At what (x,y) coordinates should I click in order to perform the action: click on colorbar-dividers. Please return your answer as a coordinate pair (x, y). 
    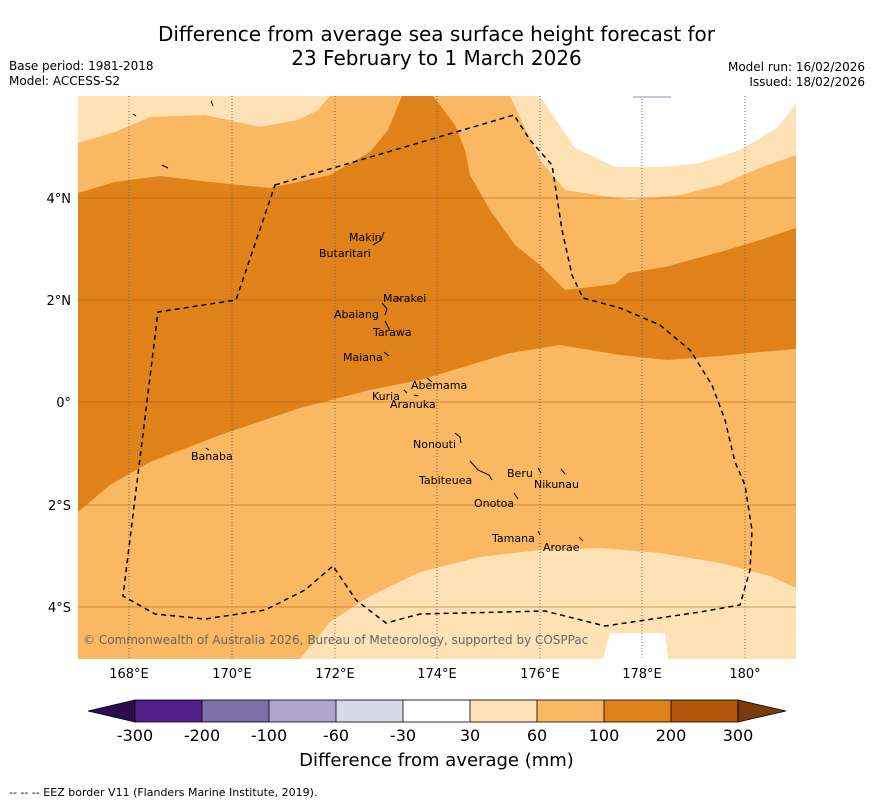
    Looking at the image, I should click on (436, 711).